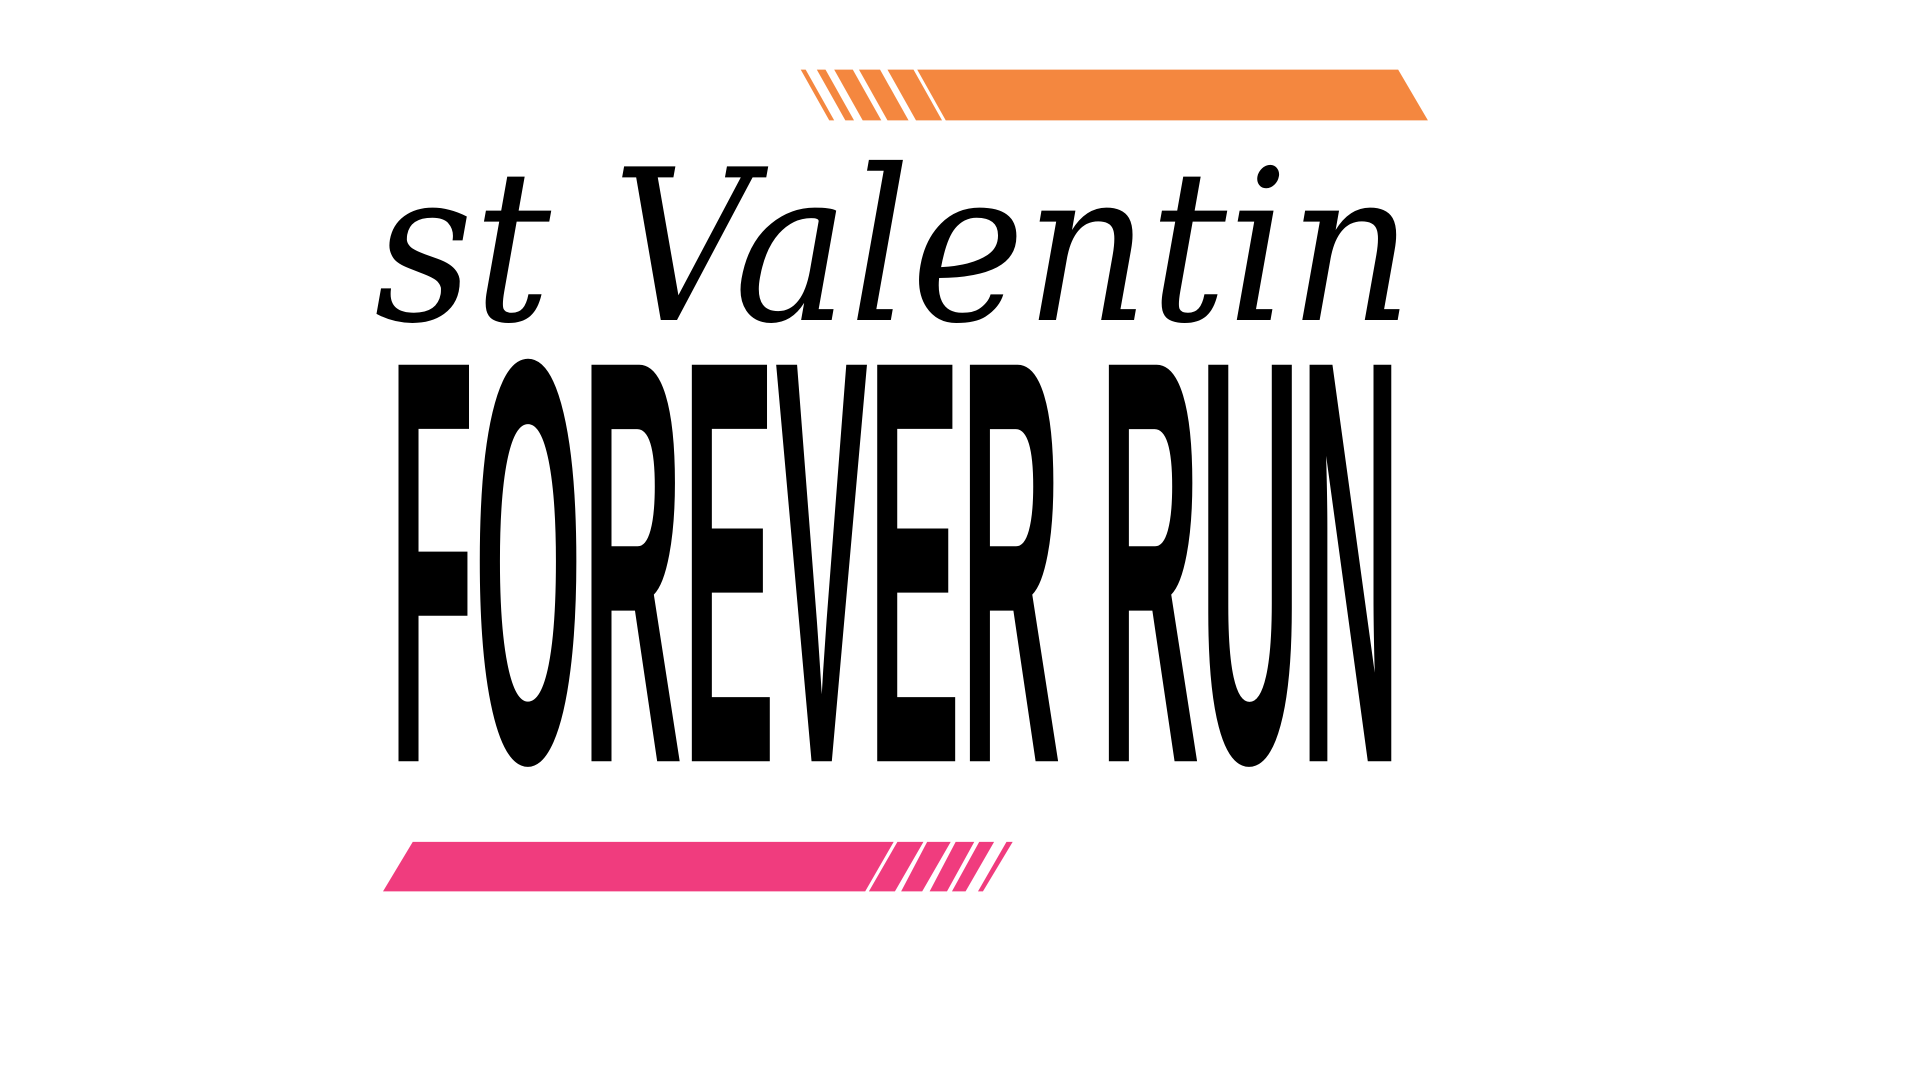 The width and height of the screenshot is (1920, 1080). I want to click on script-title: st Valentin, so click(893, 247).